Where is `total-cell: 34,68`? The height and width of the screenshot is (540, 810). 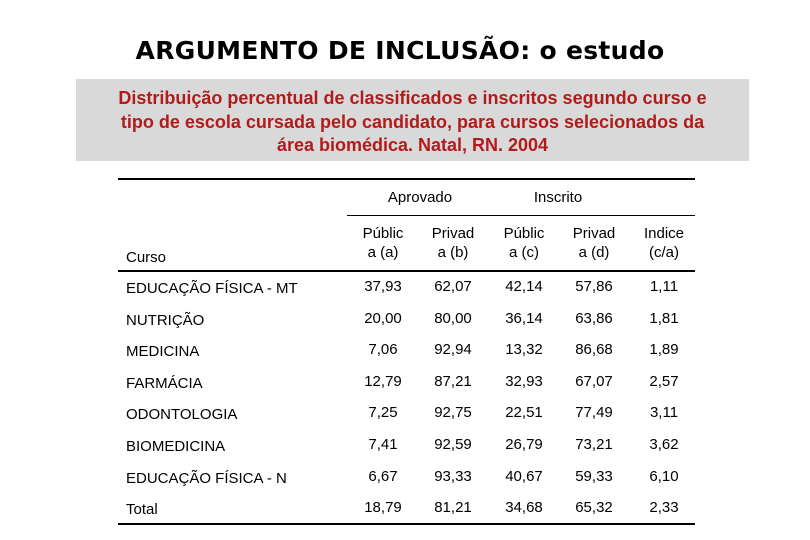 total-cell: 34,68 is located at coordinates (524, 508).